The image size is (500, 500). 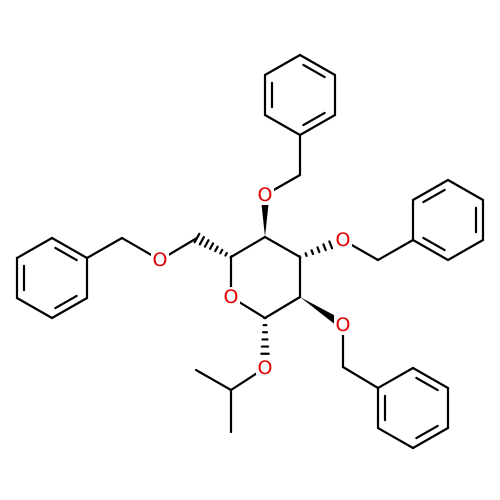 What do you see at coordinates (265, 216) in the screenshot?
I see `wedge-bond` at bounding box center [265, 216].